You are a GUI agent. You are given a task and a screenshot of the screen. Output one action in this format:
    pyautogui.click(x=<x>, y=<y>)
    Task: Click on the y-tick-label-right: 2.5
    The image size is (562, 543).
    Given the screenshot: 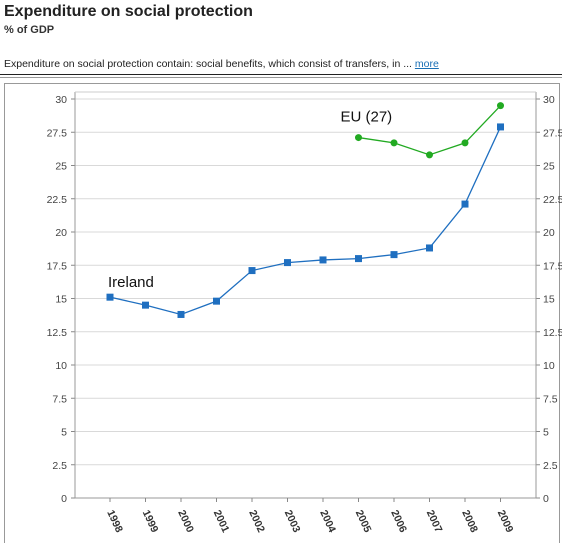 What is the action you would take?
    pyautogui.click(x=550, y=466)
    